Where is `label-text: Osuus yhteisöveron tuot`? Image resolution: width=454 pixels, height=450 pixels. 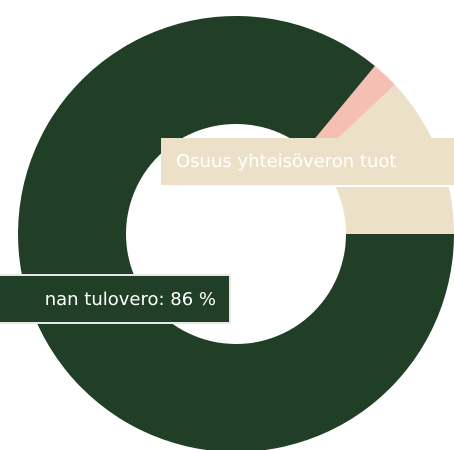 label-text: Osuus yhteisöveron tuot is located at coordinates (286, 161).